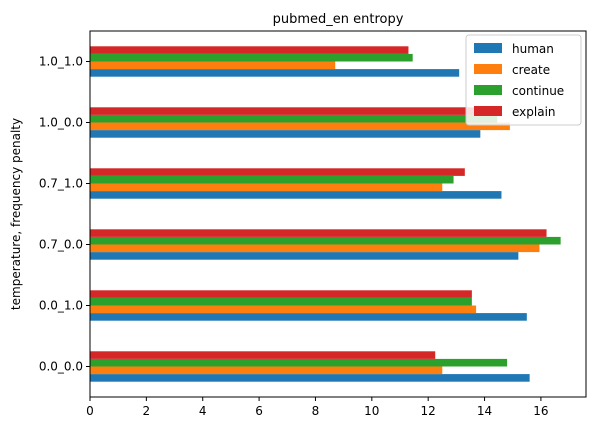 The width and height of the screenshot is (596, 433). Describe the element at coordinates (61, 245) in the screenshot. I see `y-tick-label: 0.7_0.0` at that location.